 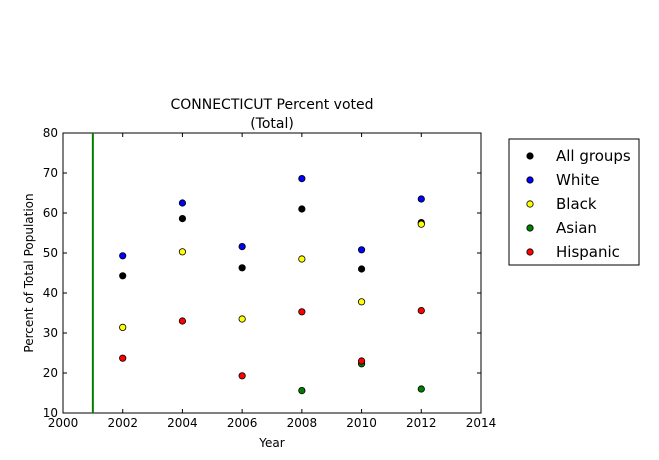 I want to click on x-tick-label: 2010, so click(x=361, y=423).